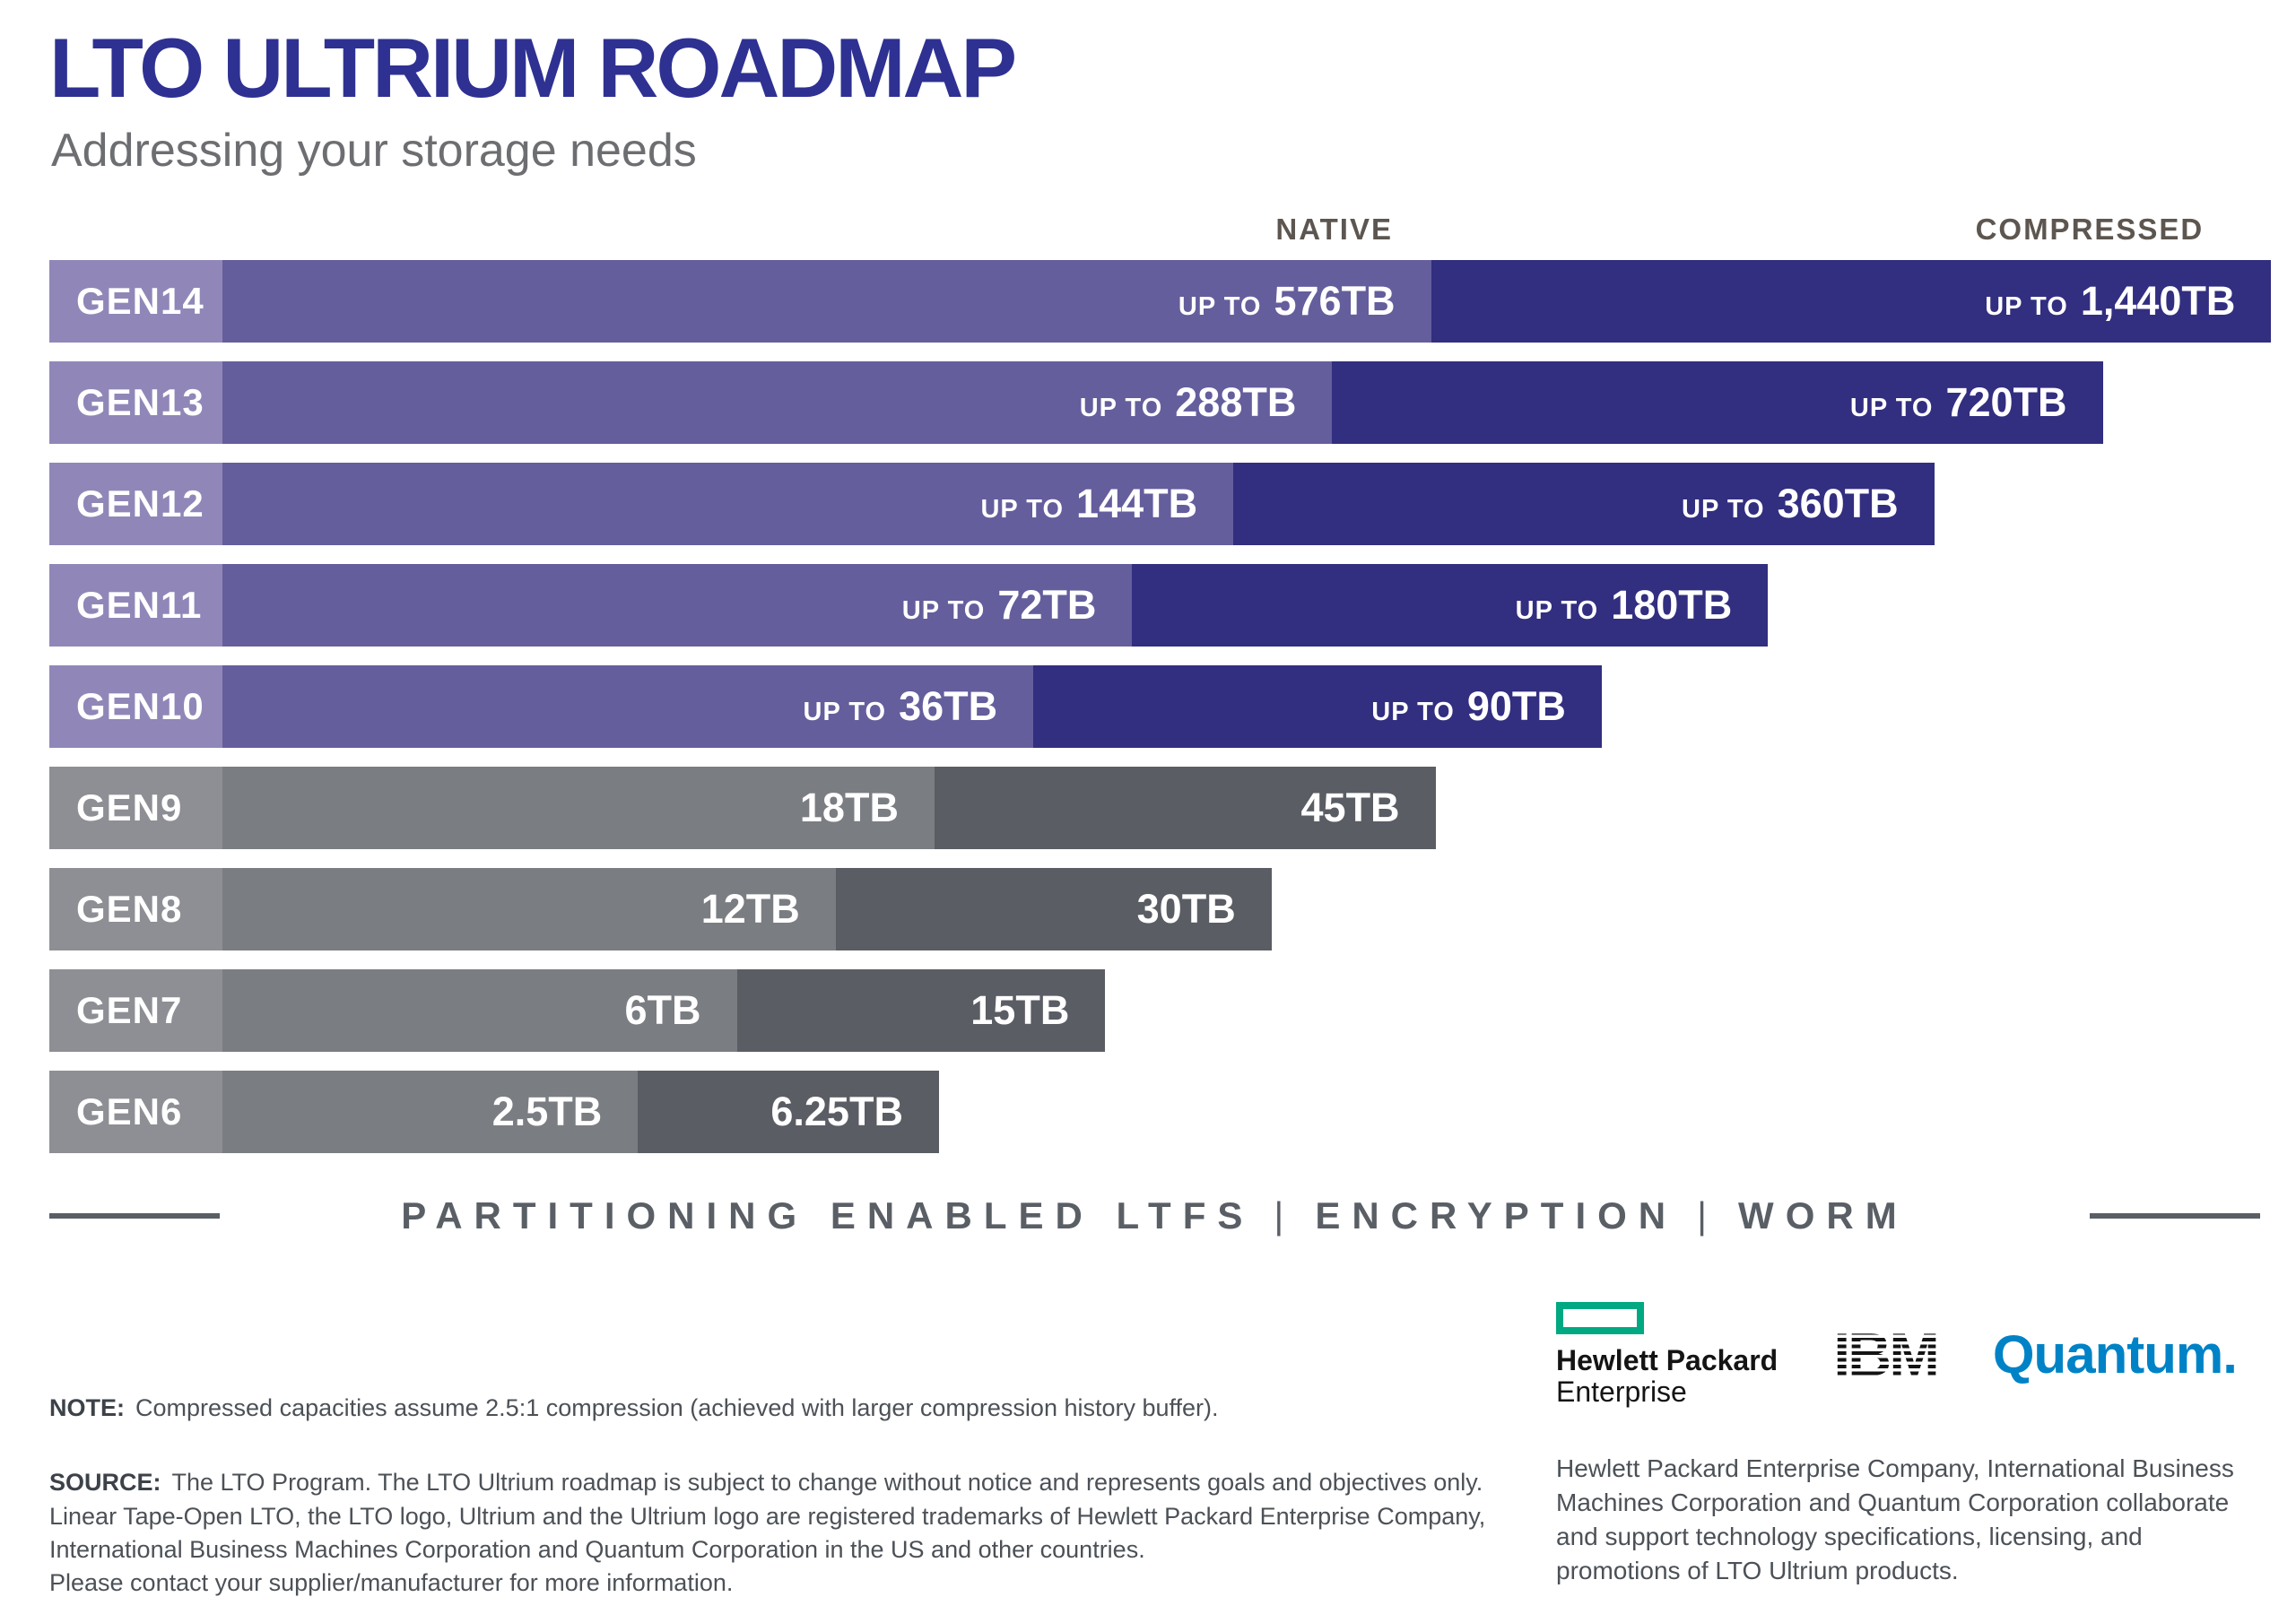  What do you see at coordinates (479, 1010) in the screenshot?
I see `native-bar-segment: 6TB` at bounding box center [479, 1010].